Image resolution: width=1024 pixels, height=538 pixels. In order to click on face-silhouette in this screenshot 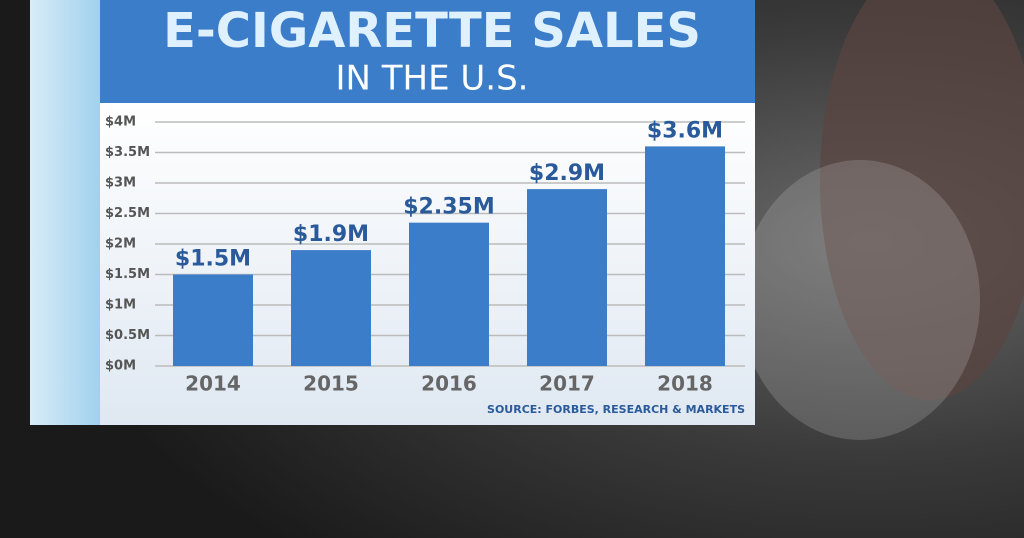, I will do `click(922, 200)`.